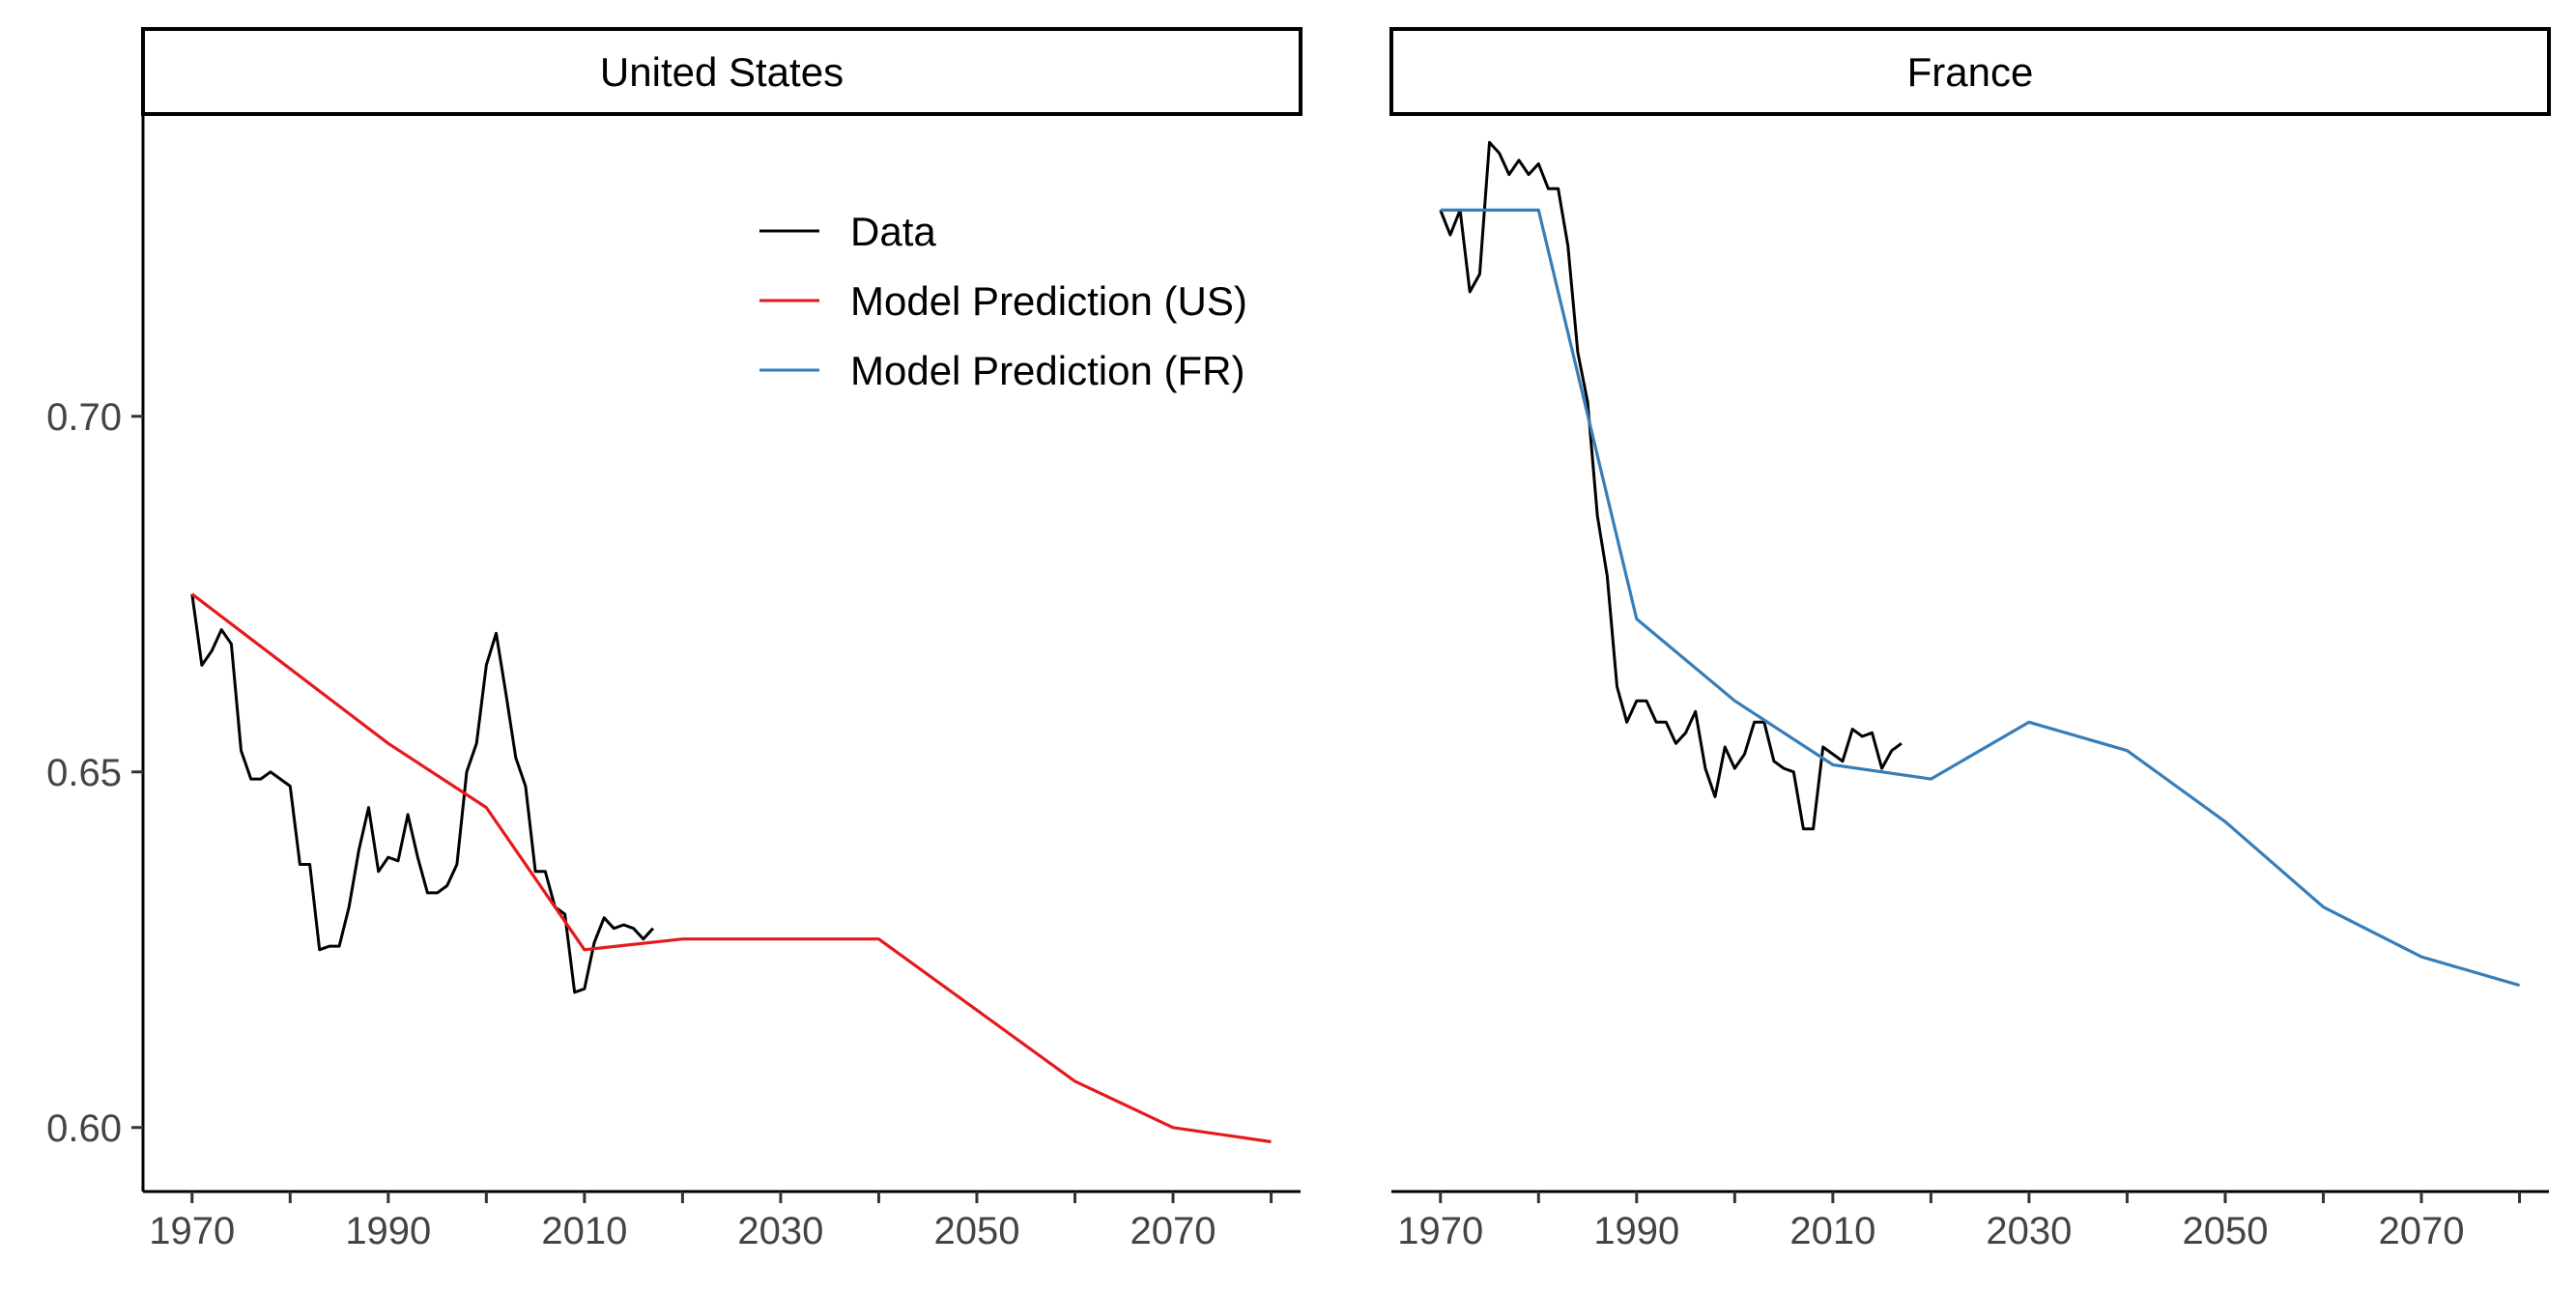 This screenshot has height=1293, width=2576. Describe the element at coordinates (584, 1231) in the screenshot. I see `x-tick-label-us: 2010` at that location.